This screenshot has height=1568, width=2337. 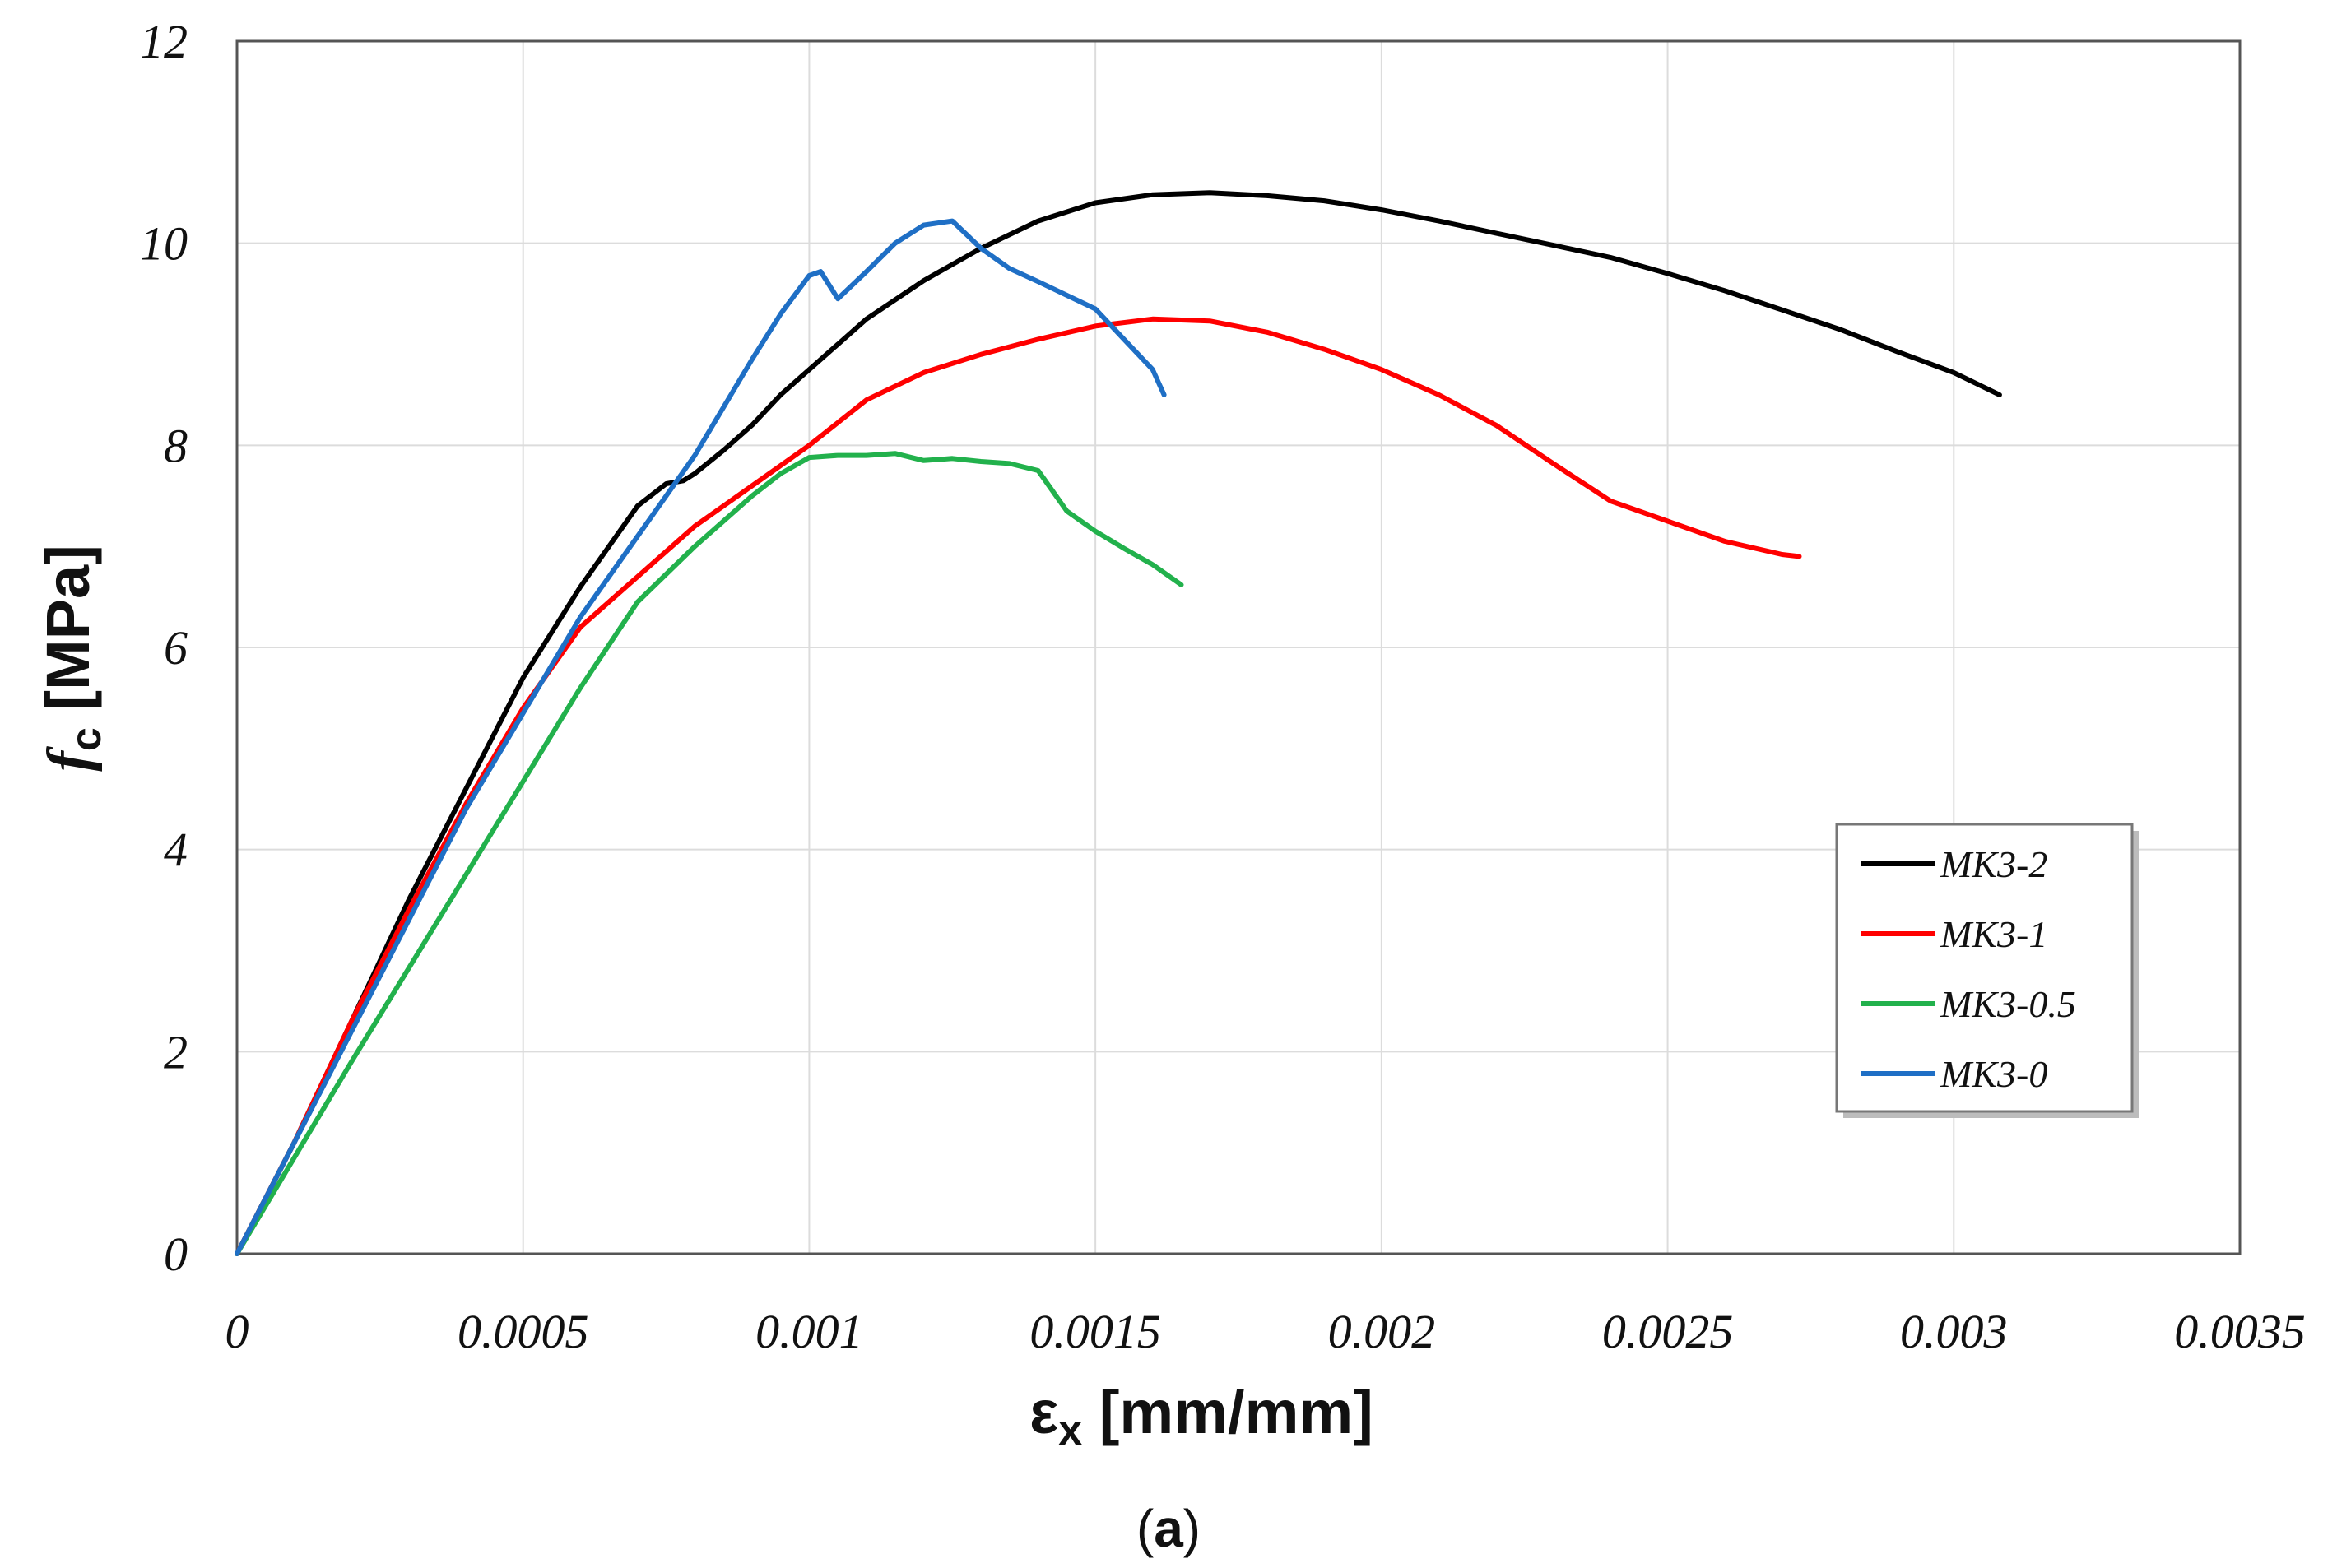 I want to click on figure-caption: (a), so click(x=1168, y=1528).